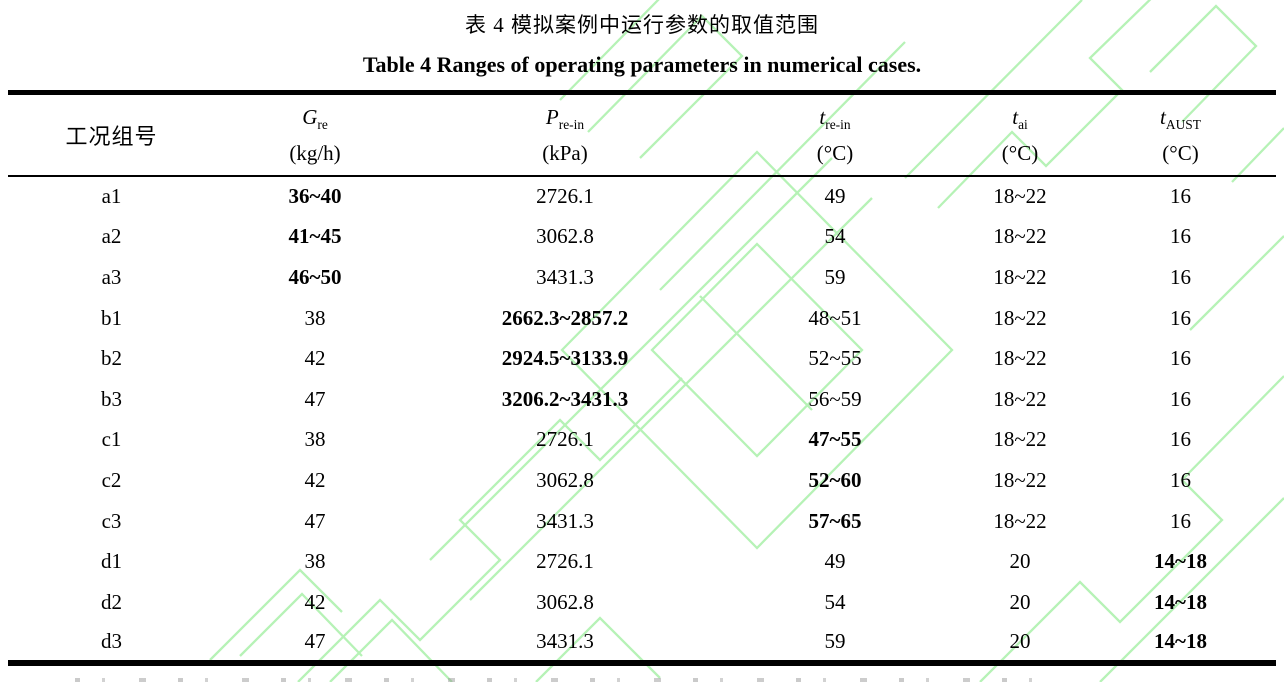 The width and height of the screenshot is (1284, 682). I want to click on tai-symbol: tai, so click(1020, 119).